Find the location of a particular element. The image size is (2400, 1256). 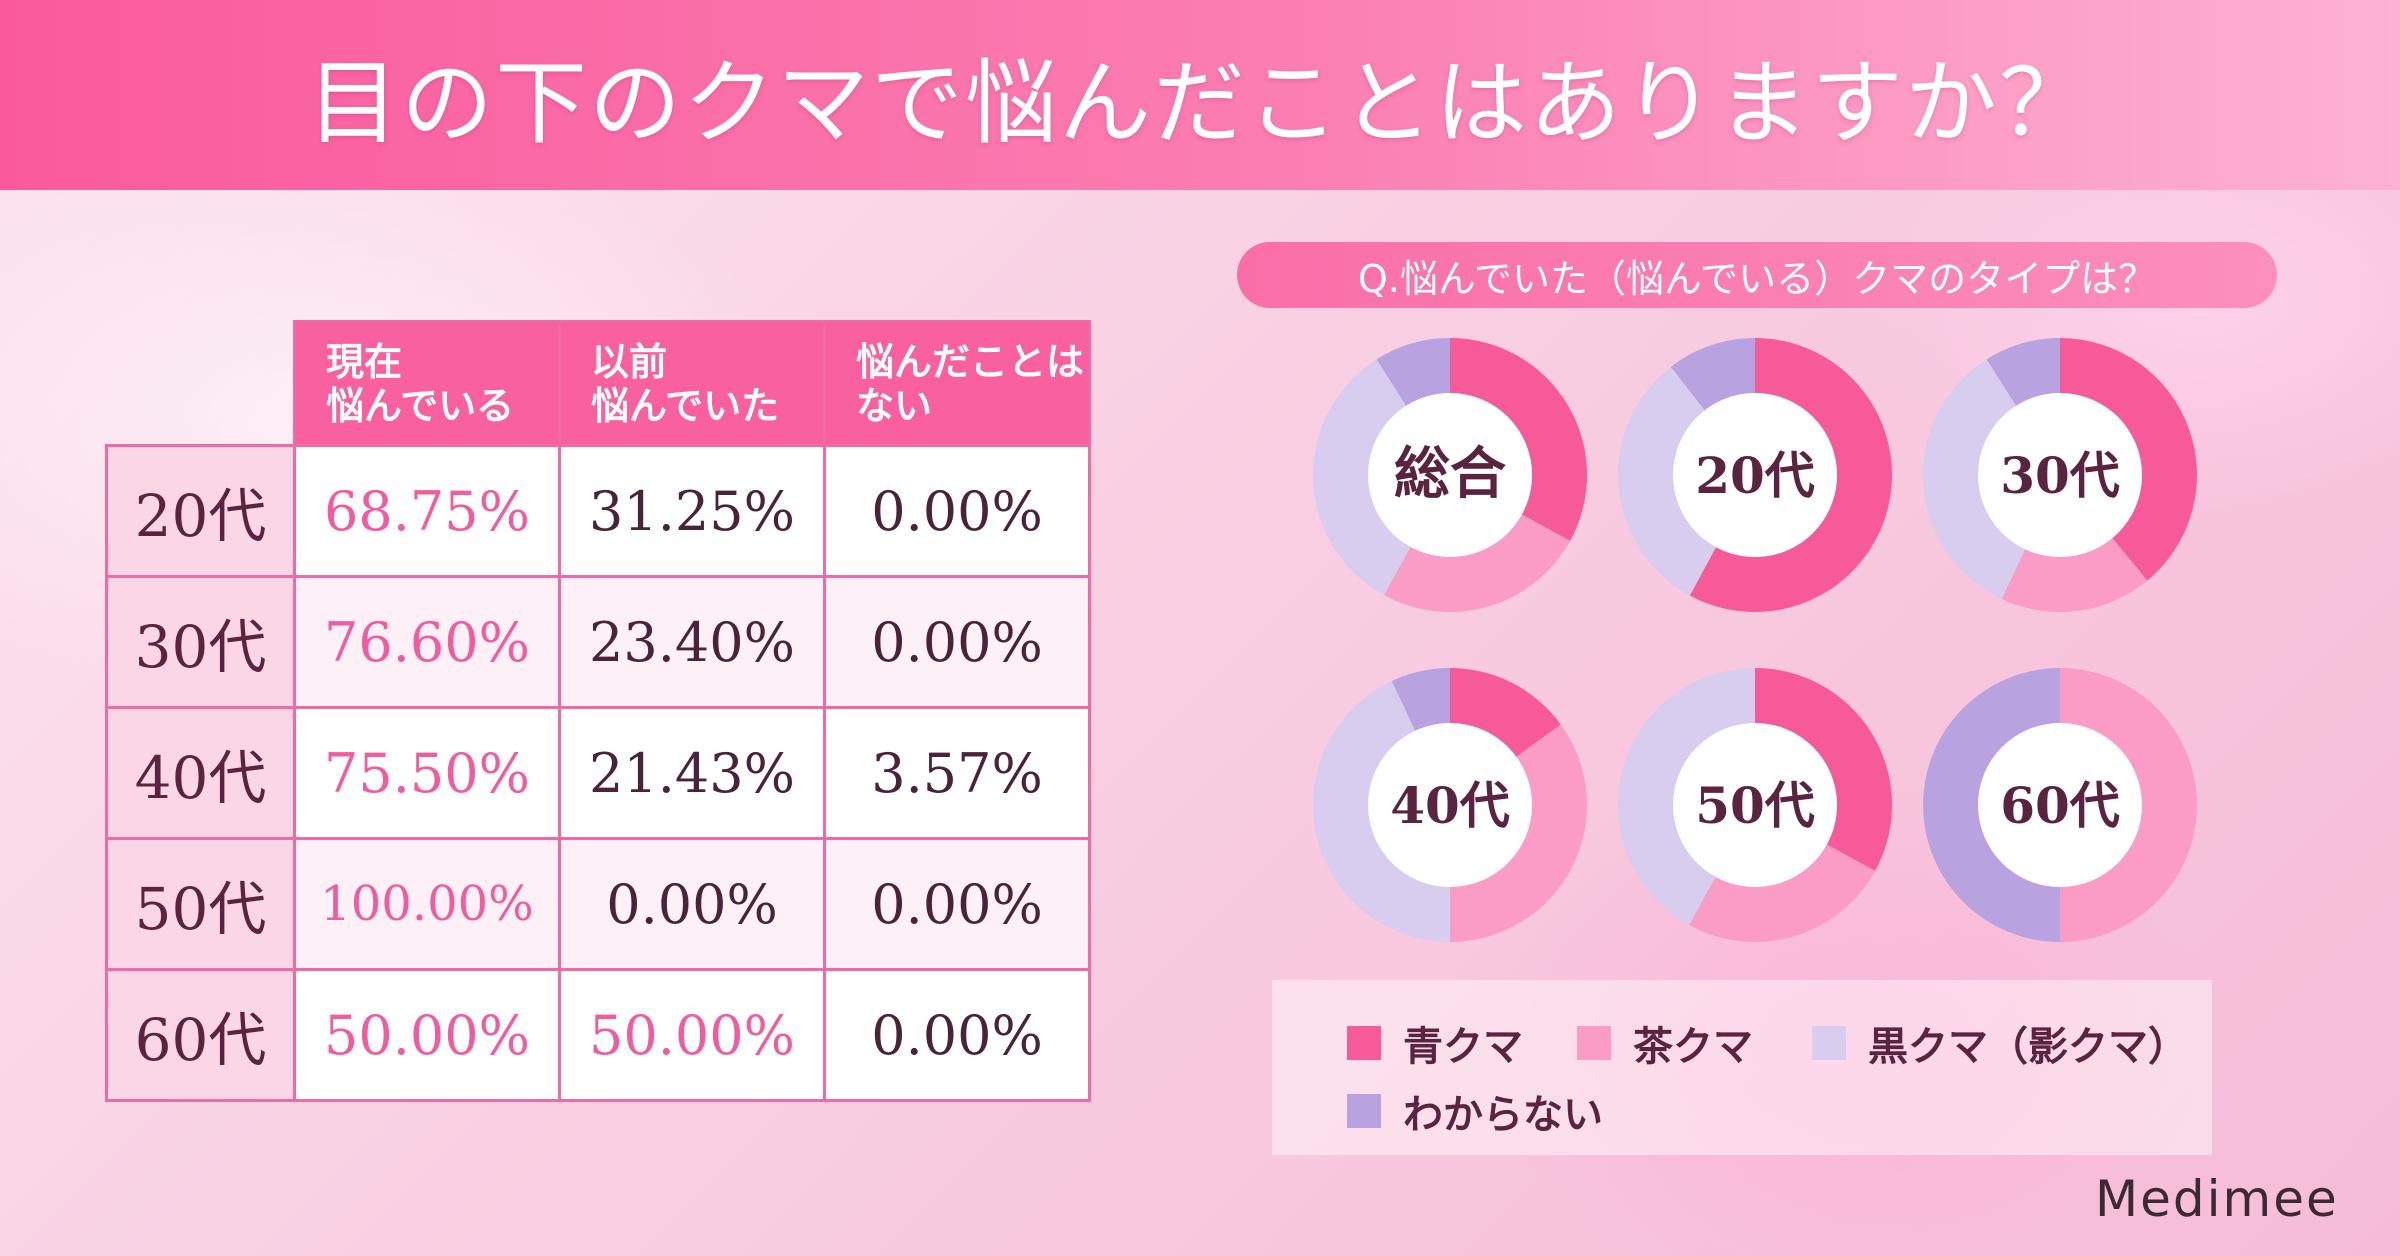

page-title: 目の下のクマで悩んだことはありますか？ is located at coordinates (1199, 103).